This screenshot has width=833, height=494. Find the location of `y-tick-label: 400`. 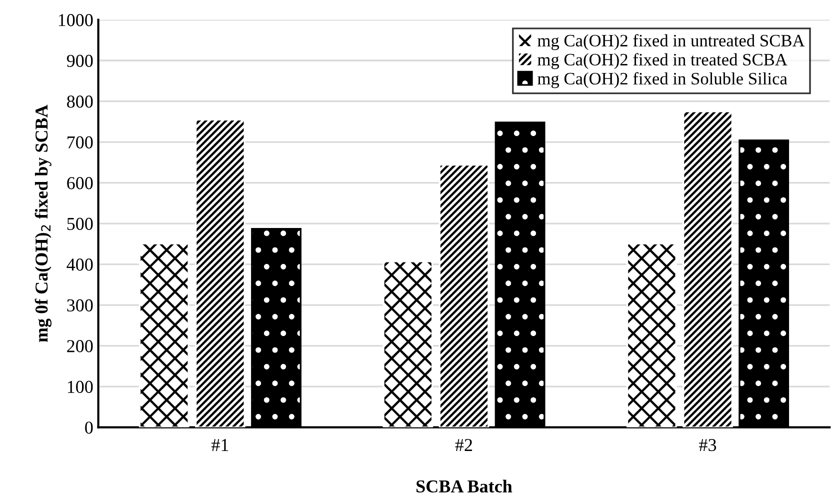

y-tick-label: 400 is located at coordinates (79, 264).